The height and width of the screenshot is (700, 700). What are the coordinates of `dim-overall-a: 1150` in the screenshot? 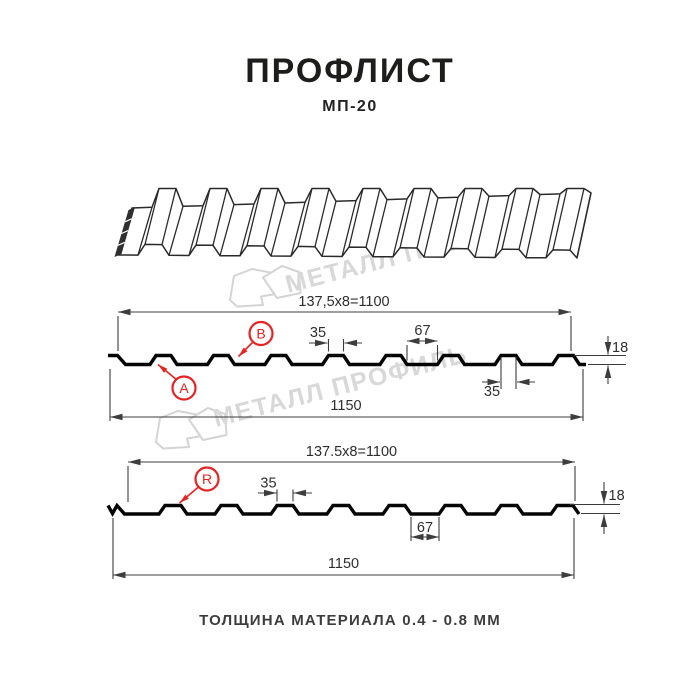 It's located at (345, 406).